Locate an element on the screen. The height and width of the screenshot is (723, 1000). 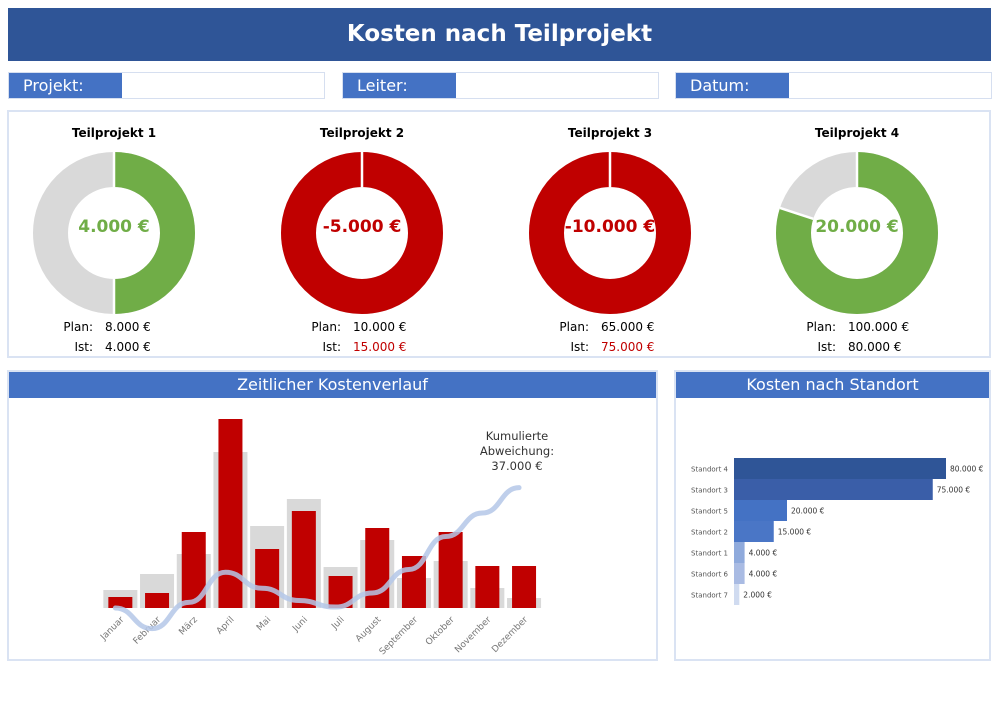
month-tick-label: Juli is located at coordinates (337, 623).